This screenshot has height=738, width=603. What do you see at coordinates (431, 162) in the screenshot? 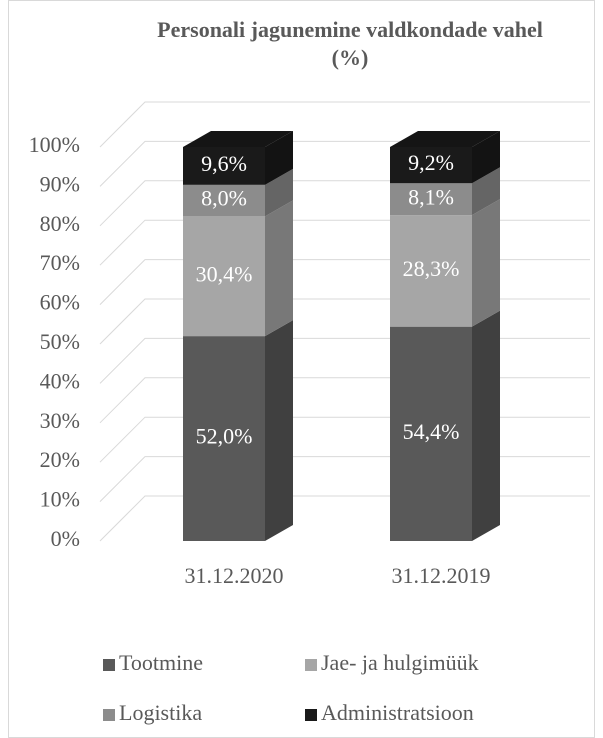
I see `value-label: 9,2%` at bounding box center [431, 162].